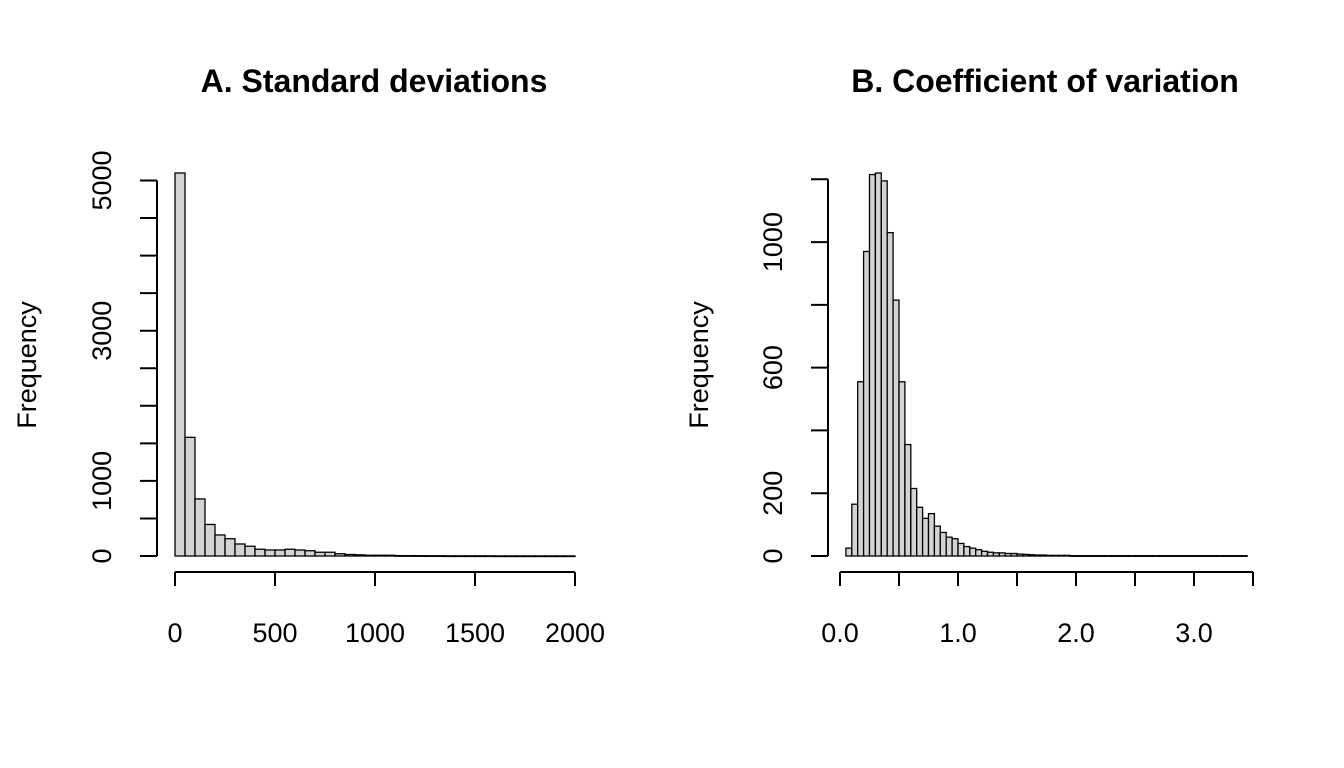 Image resolution: width=1344 pixels, height=768 pixels. I want to click on panel-b-y-axis: 0 200 600 1000, so click(793, 371).